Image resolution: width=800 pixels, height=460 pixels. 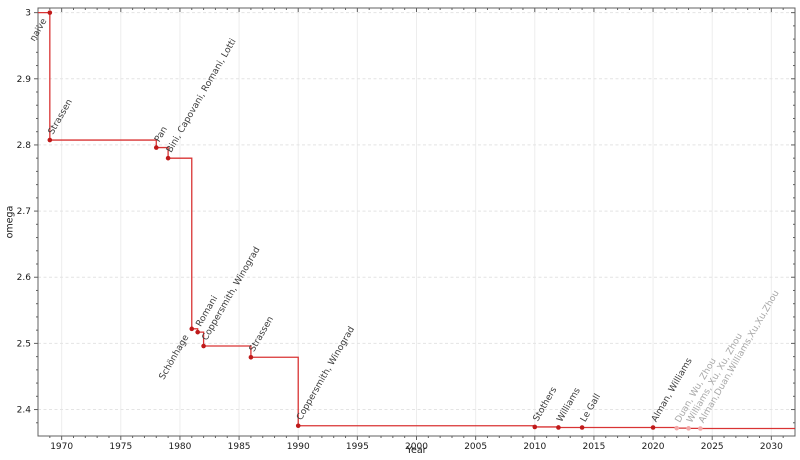 What do you see at coordinates (653, 447) in the screenshot?
I see `x-tick-label: 2020` at bounding box center [653, 447].